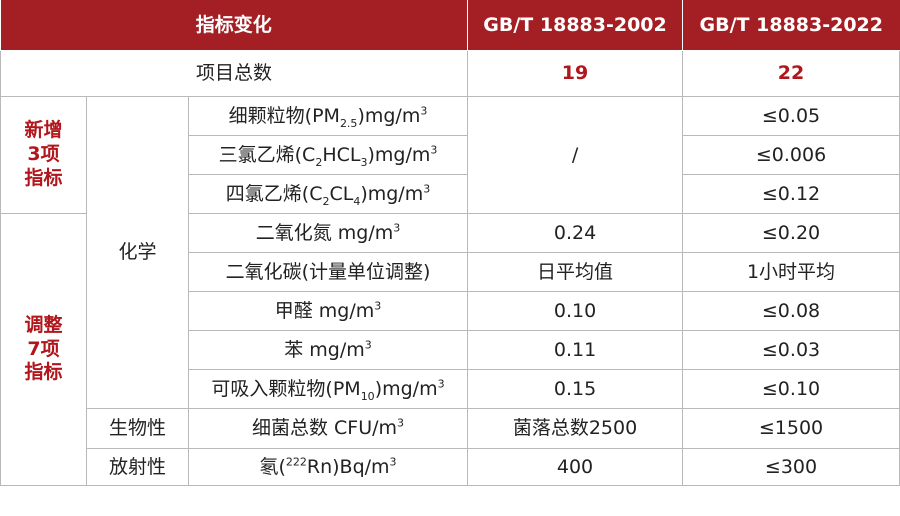 This screenshot has height=516, width=900. I want to click on total-count-label: 项目总数, so click(234, 73).